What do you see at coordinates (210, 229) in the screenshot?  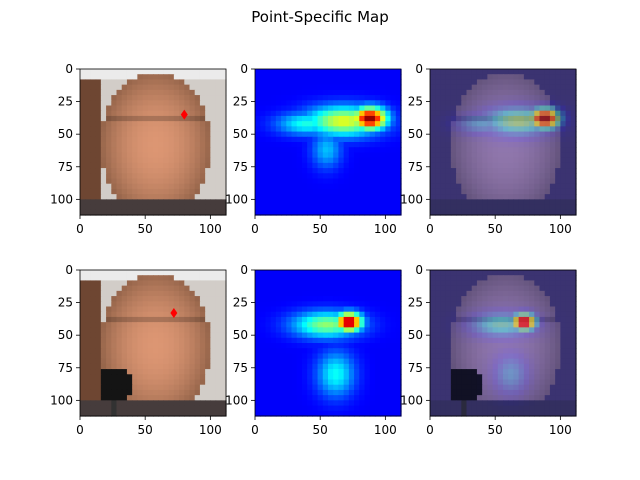 I see `x-tick-label: 100` at bounding box center [210, 229].